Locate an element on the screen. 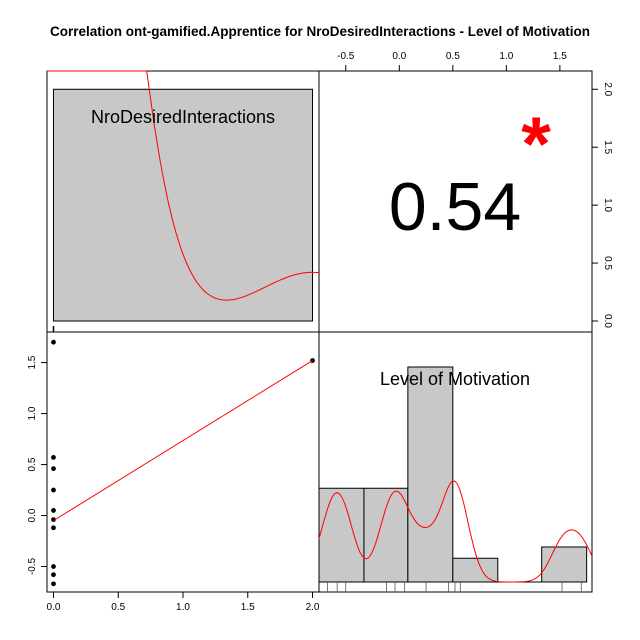  right-axis-tick-label: 2.0 is located at coordinates (607, 89).